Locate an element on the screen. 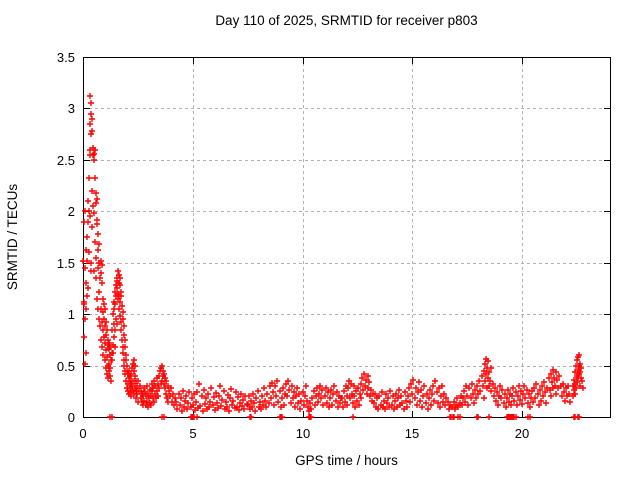 The width and height of the screenshot is (640, 480). y-tick-label: 0.5 is located at coordinates (65, 366).